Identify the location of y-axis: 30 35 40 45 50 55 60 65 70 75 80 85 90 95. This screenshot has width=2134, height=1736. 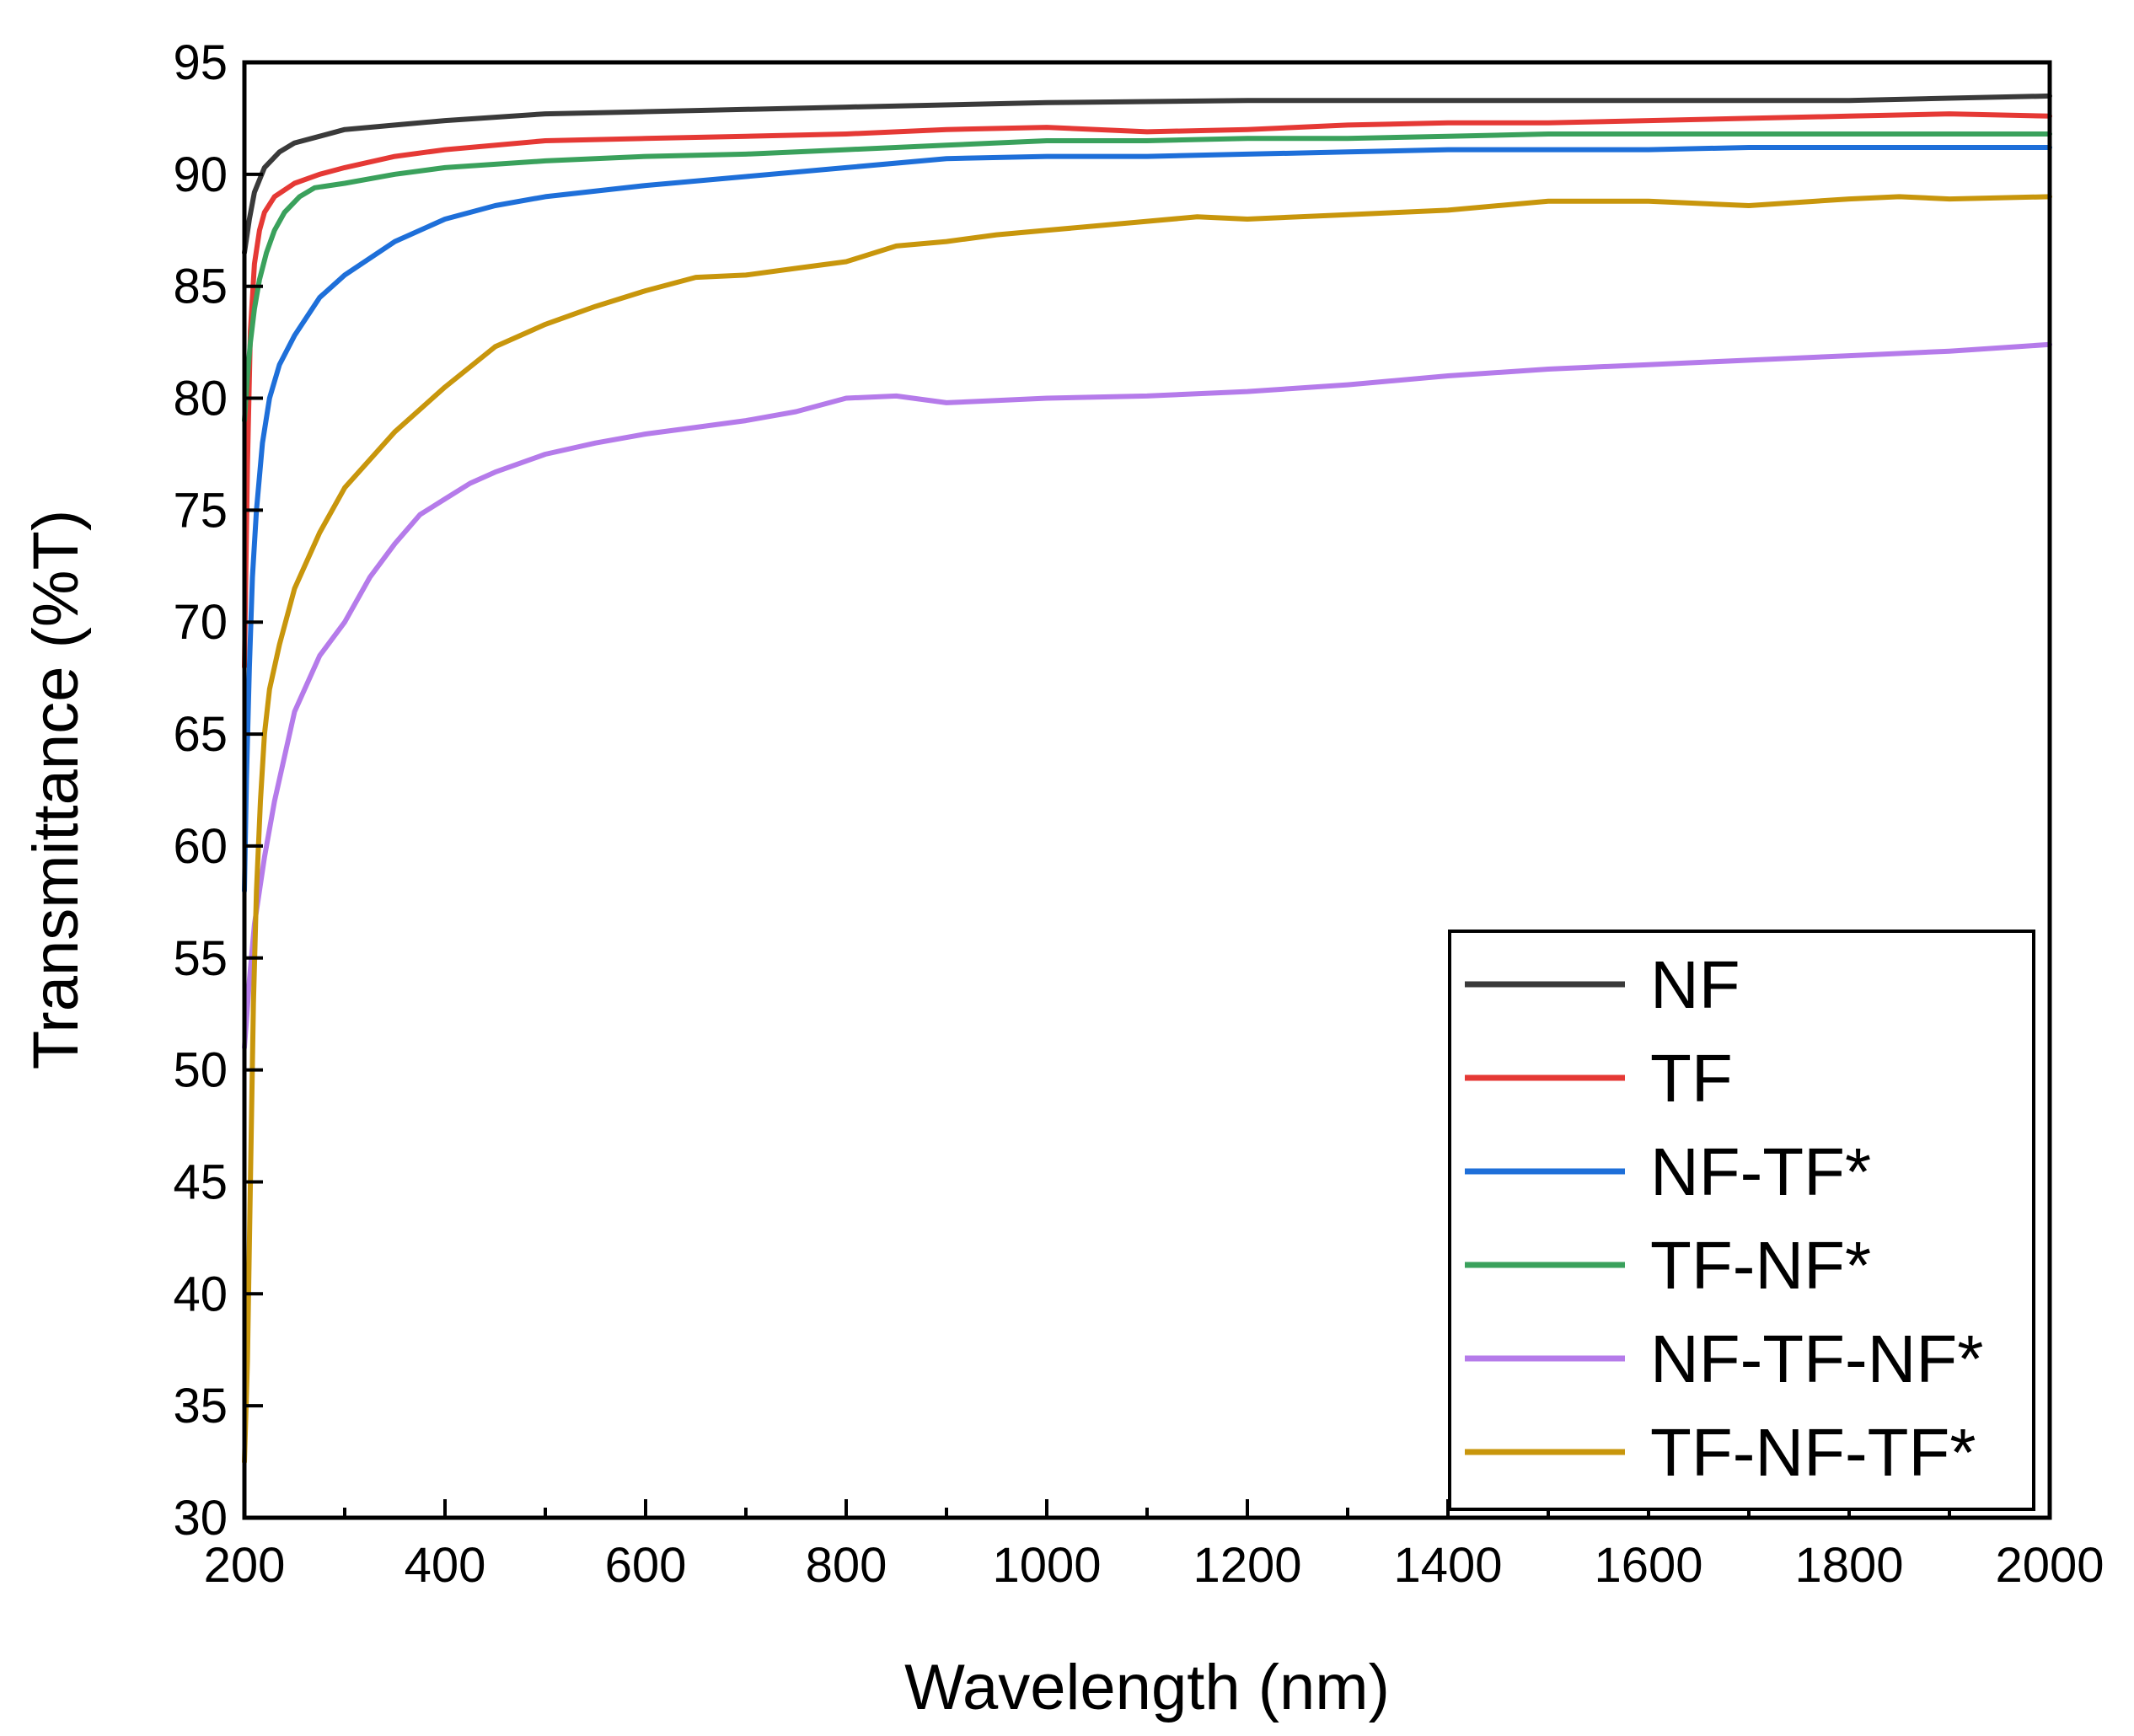
(218, 790).